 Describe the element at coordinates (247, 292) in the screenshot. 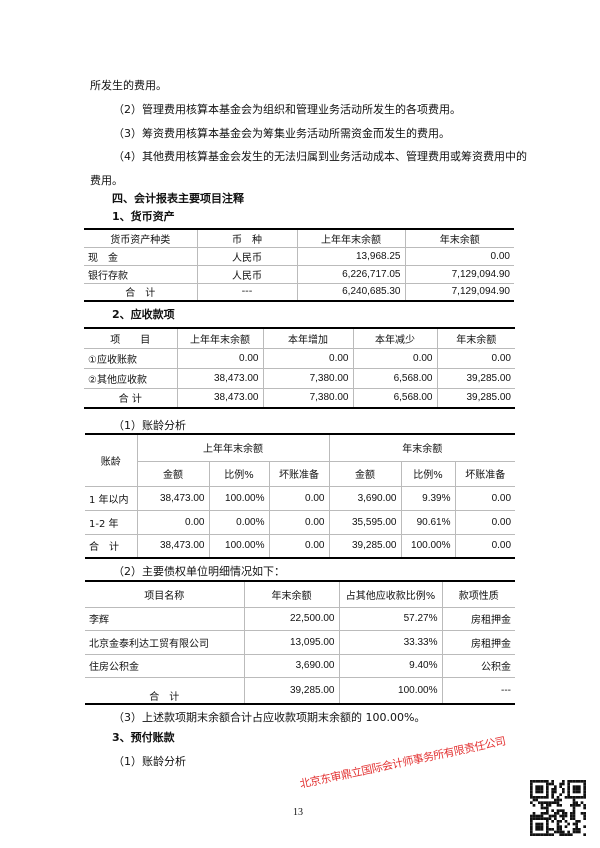

I see `cell: ---` at that location.